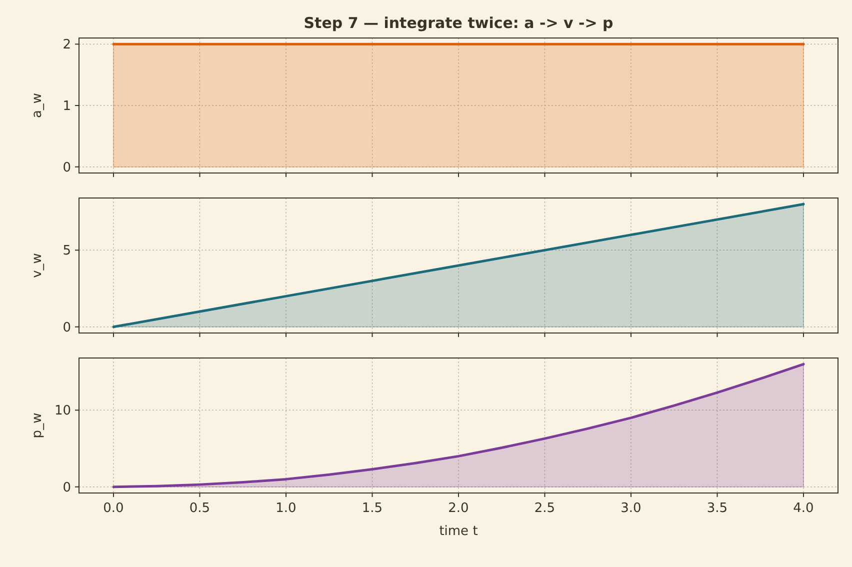 The height and width of the screenshot is (567, 852). Describe the element at coordinates (458, 531) in the screenshot. I see `x-axis-title: time t` at that location.